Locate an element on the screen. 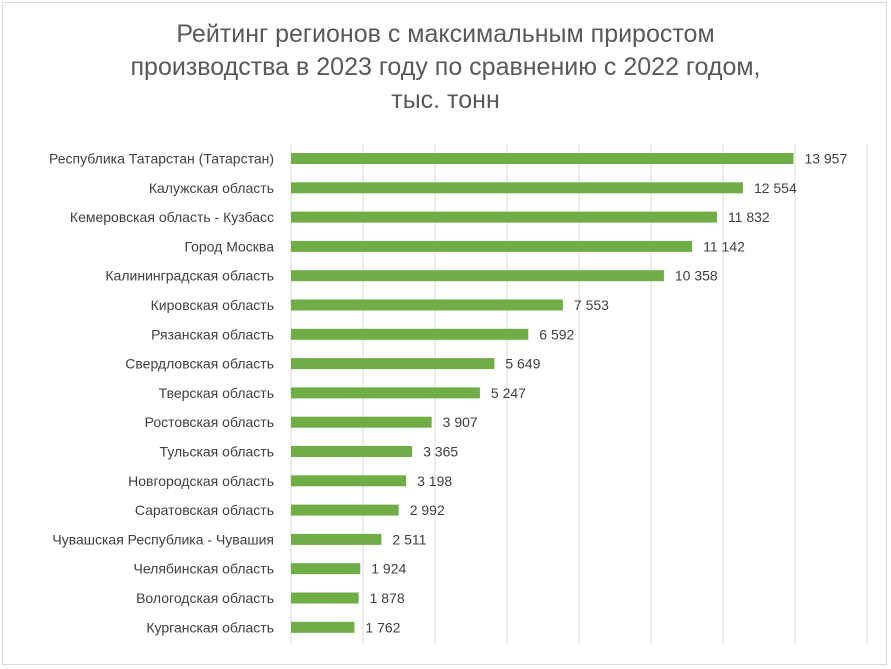 The image size is (891, 669). data-label: 11 142 is located at coordinates (724, 246).